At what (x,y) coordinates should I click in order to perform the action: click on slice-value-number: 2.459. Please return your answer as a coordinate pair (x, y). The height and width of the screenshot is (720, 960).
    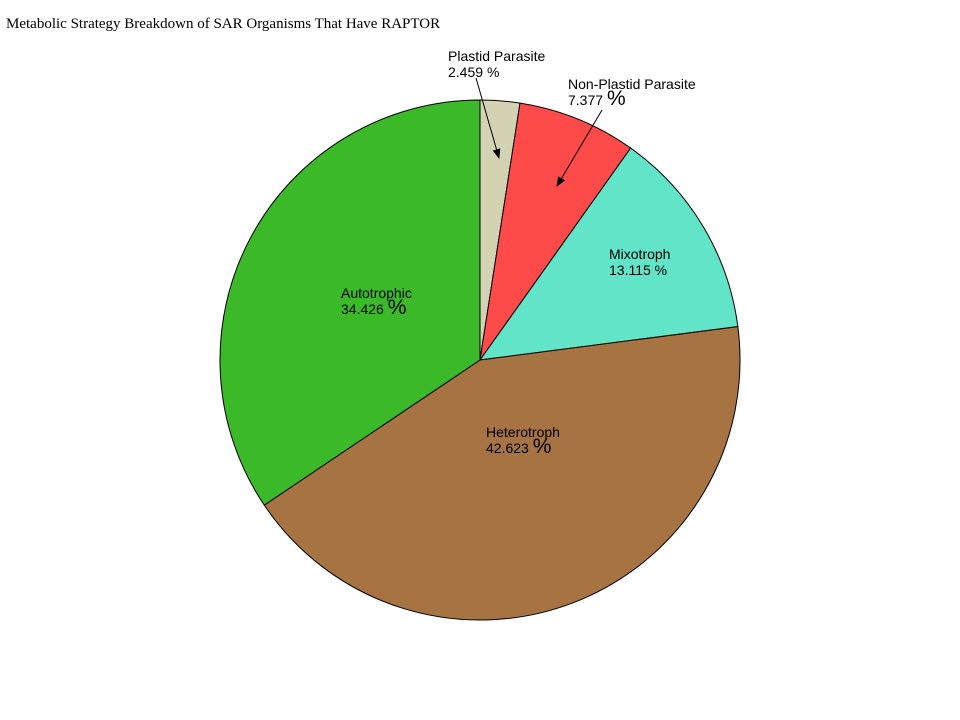
    Looking at the image, I should click on (467, 72).